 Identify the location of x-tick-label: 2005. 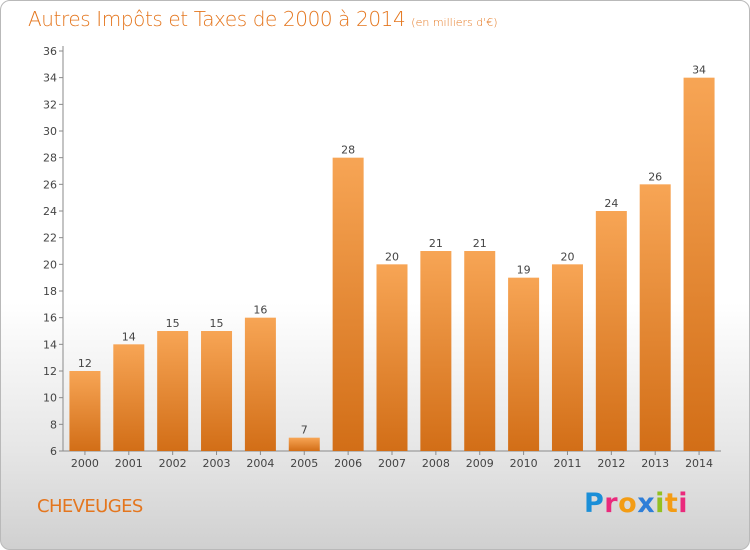
(304, 463).